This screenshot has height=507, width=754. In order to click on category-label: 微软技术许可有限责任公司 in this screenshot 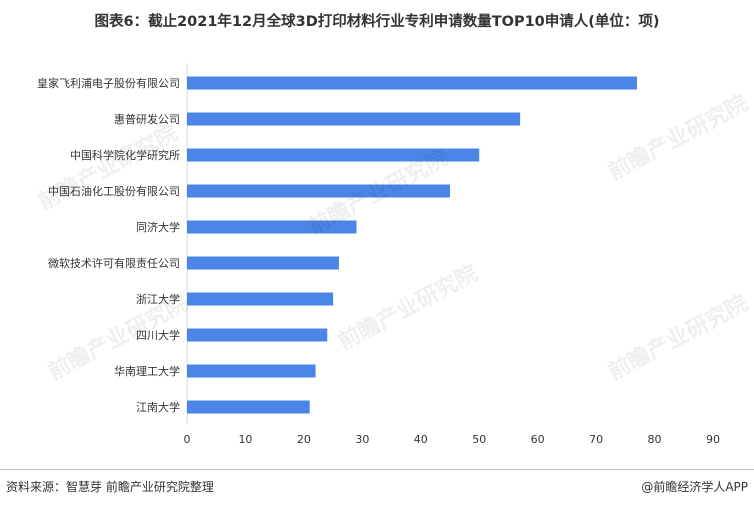, I will do `click(114, 263)`.